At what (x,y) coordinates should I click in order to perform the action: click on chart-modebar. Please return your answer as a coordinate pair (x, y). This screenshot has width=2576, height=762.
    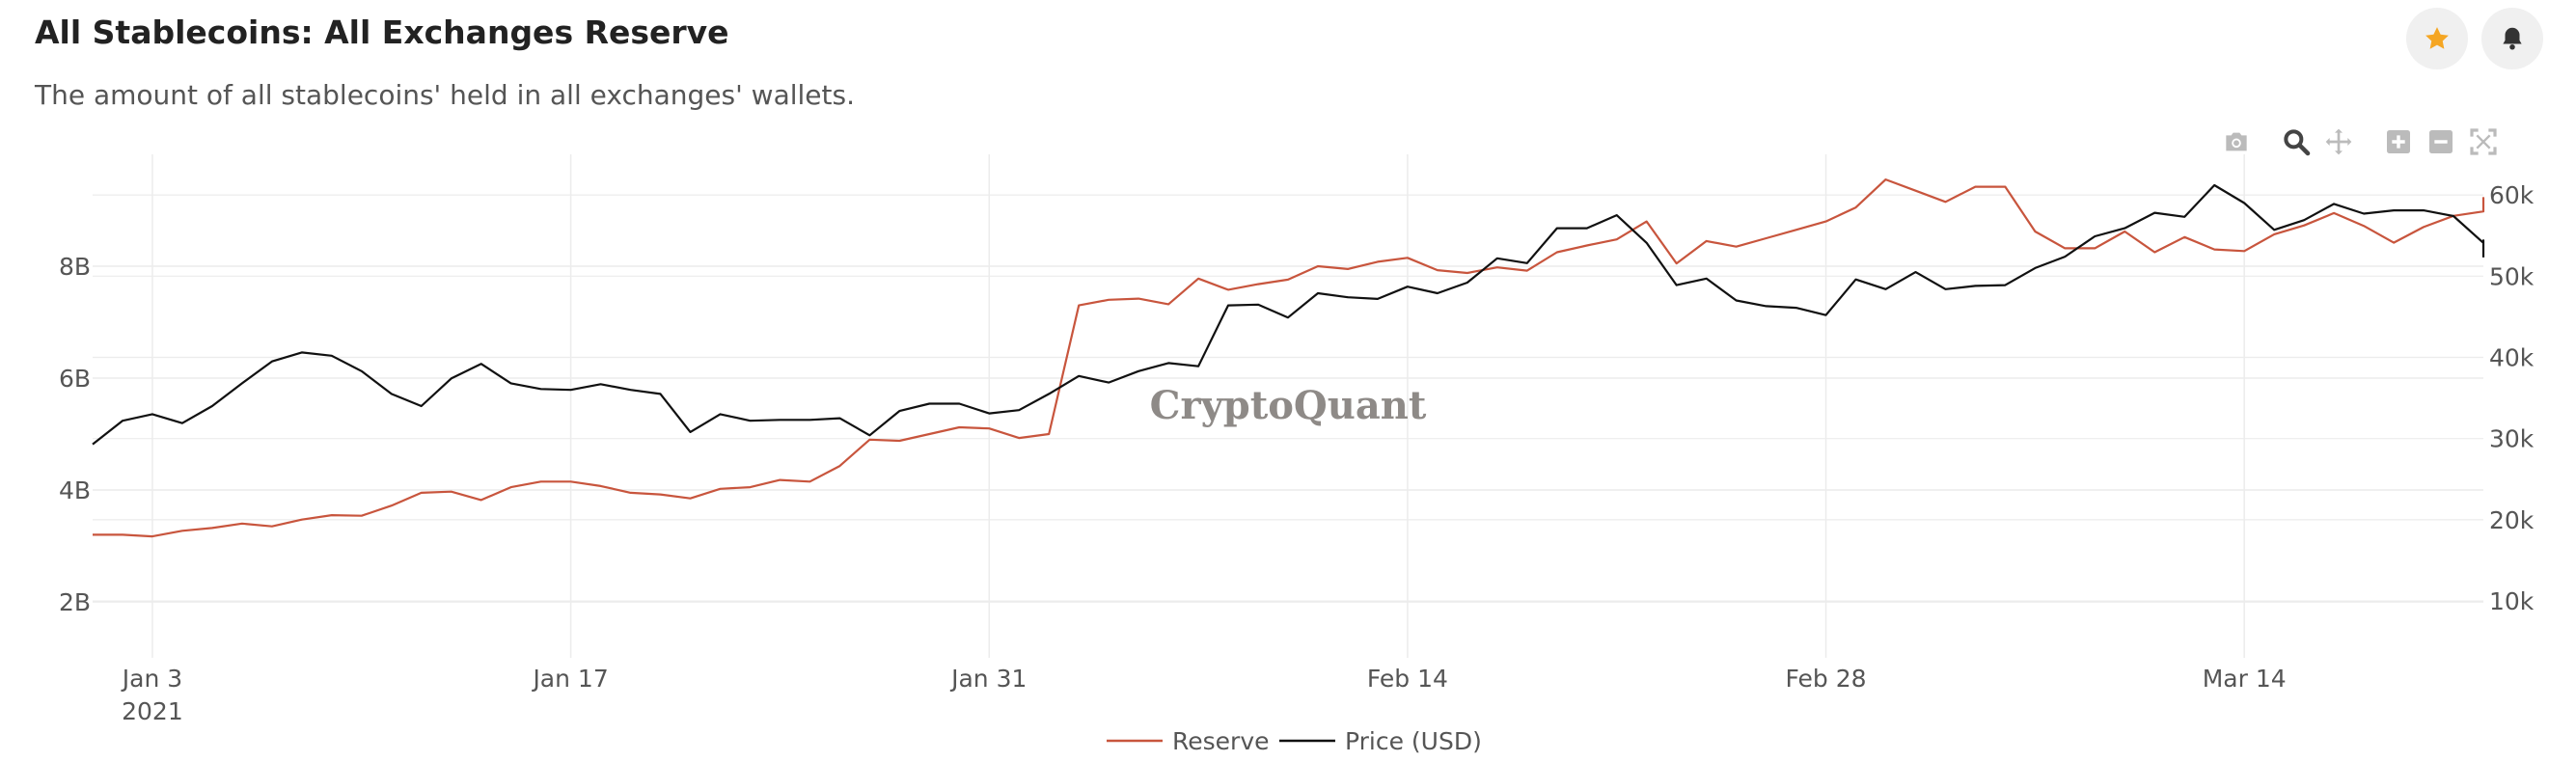
    Looking at the image, I should click on (2360, 142).